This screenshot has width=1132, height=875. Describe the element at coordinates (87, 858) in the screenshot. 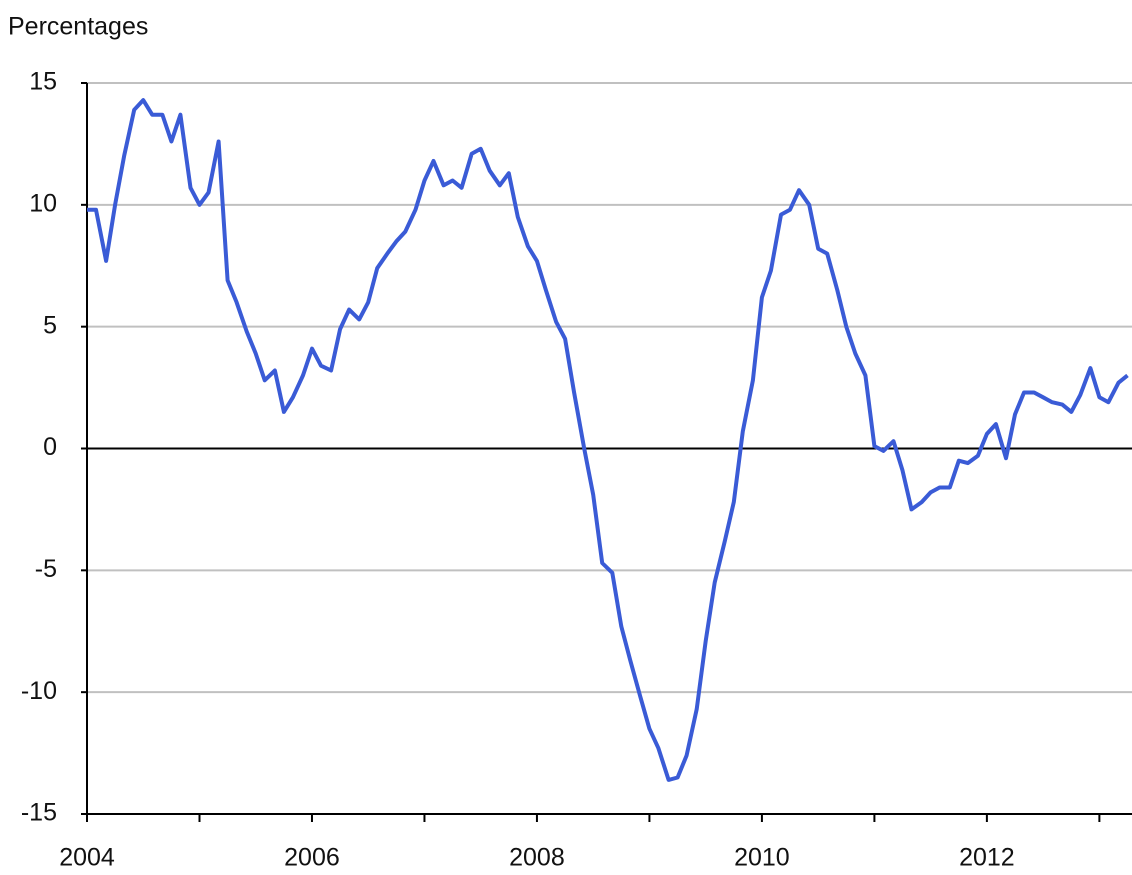

I see `x-tick-label: 2004` at that location.